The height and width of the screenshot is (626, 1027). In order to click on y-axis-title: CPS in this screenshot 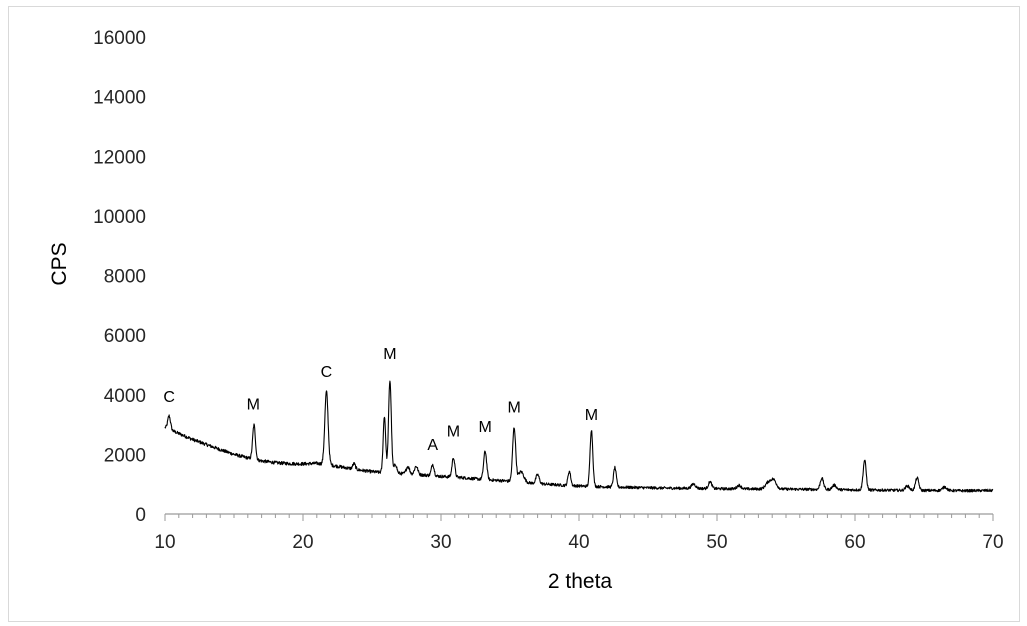, I will do `click(59, 263)`.